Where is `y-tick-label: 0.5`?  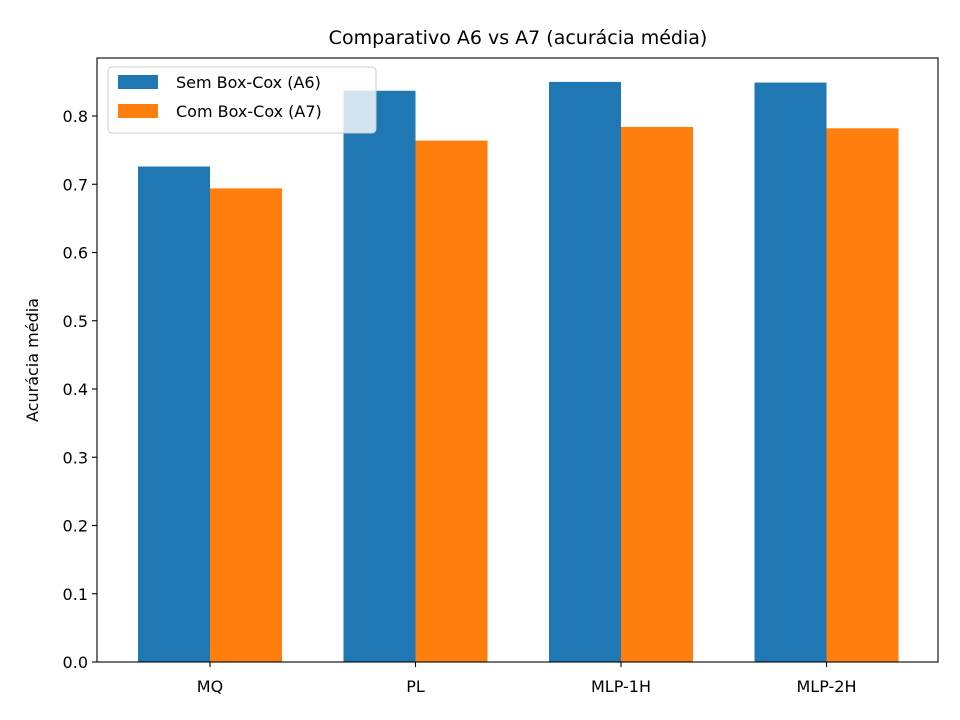 y-tick-label: 0.5 is located at coordinates (75, 321).